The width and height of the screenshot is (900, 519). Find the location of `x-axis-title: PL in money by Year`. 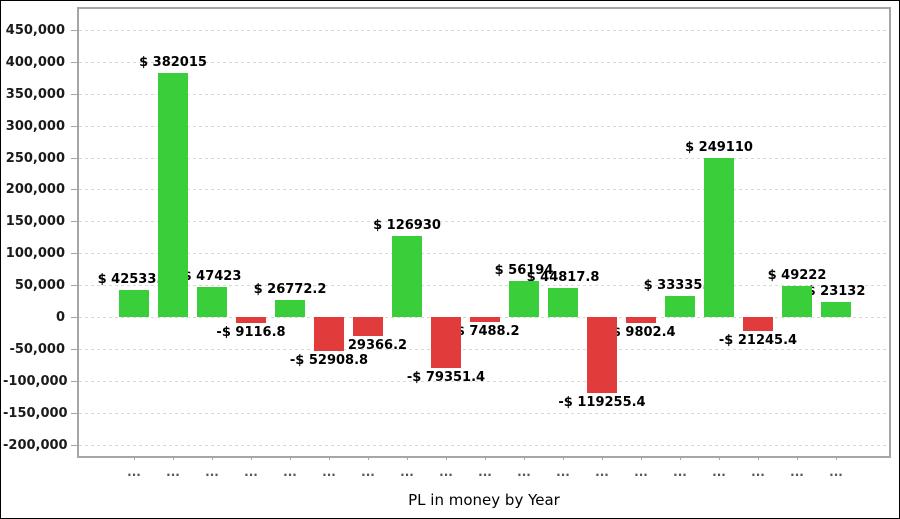

x-axis-title: PL in money by Year is located at coordinates (484, 500).